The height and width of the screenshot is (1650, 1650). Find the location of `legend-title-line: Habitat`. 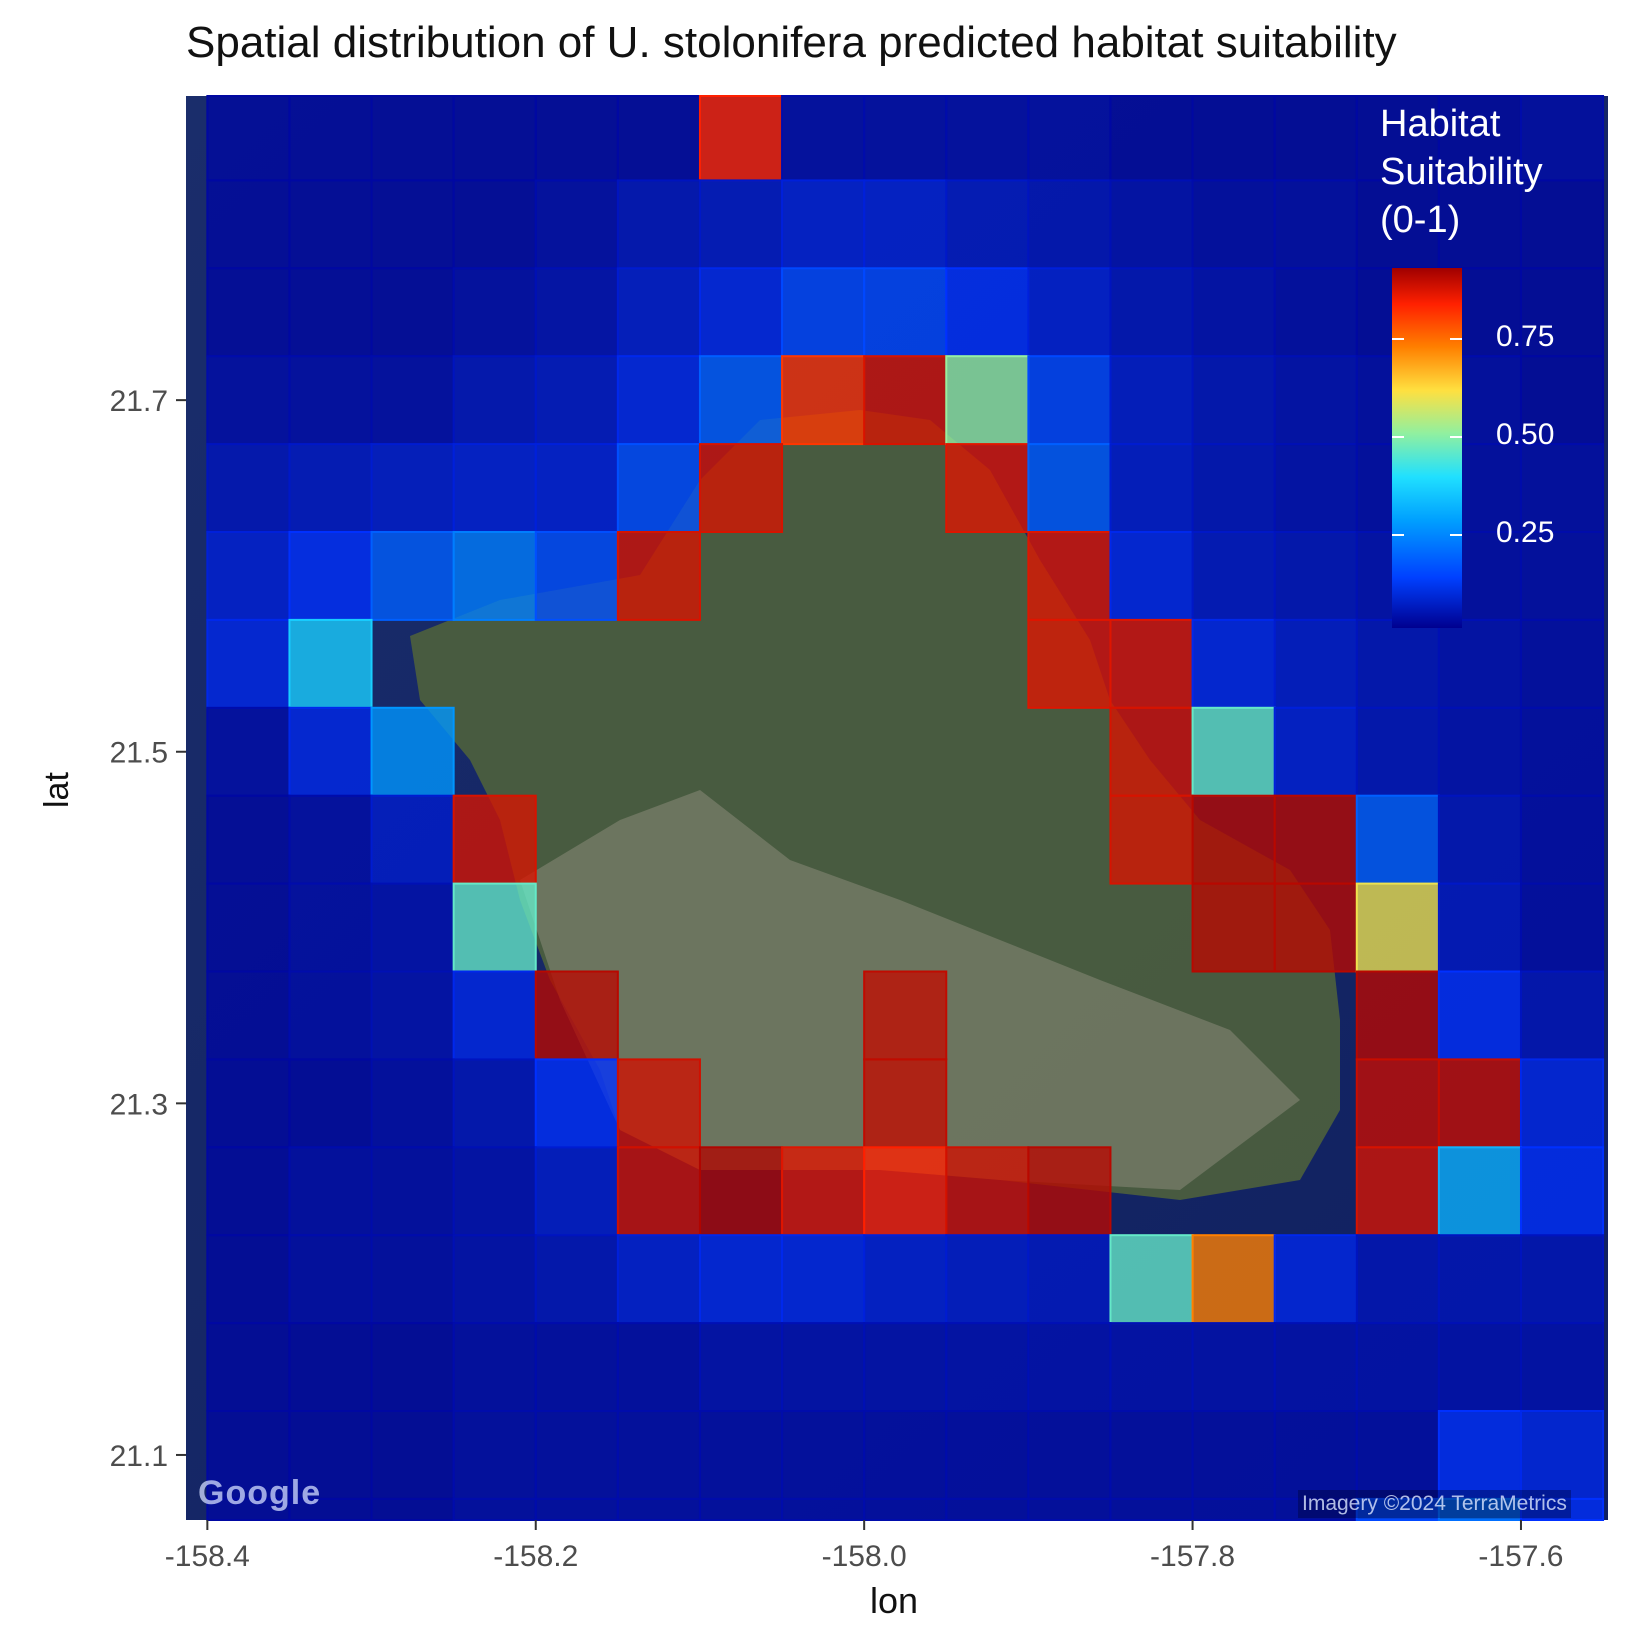

legend-title-line: Habitat is located at coordinates (1495, 124).